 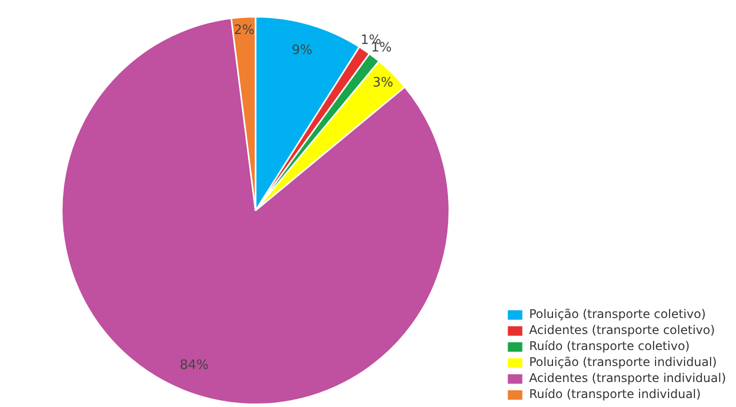 I want to click on legend-label: Poluição (transporte individual), so click(x=623, y=362).